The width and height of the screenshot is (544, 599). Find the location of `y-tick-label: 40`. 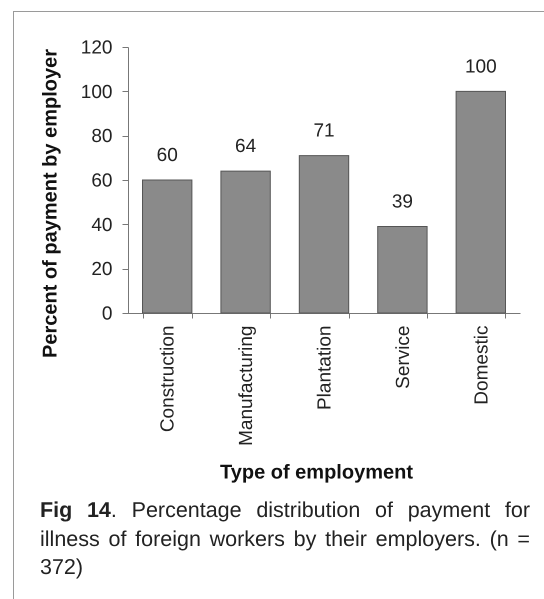

y-tick-label: 40 is located at coordinates (101, 225).